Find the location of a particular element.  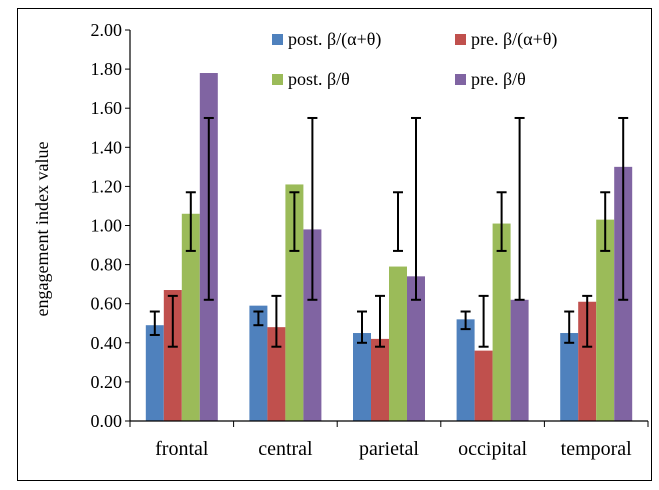

y-axis-label: engagement index value is located at coordinates (42, 229).